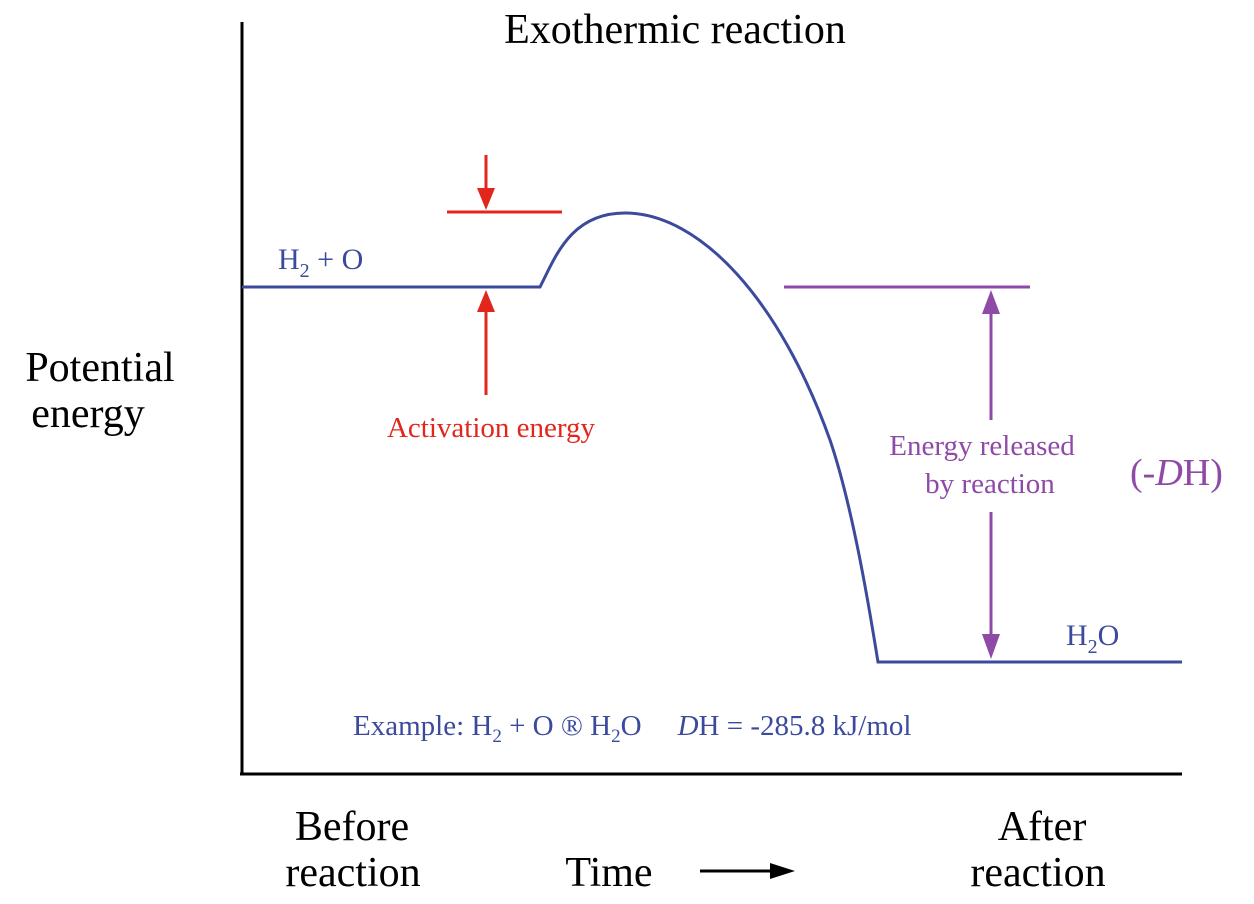  What do you see at coordinates (88, 414) in the screenshot?
I see `y-axis-label-line2: energy` at bounding box center [88, 414].